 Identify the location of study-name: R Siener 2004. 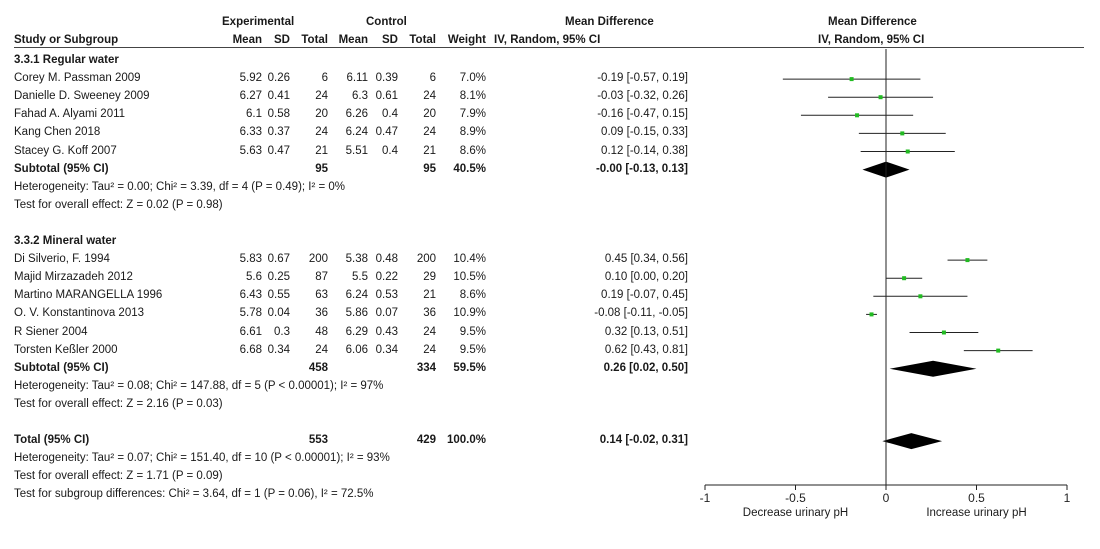
(51, 331).